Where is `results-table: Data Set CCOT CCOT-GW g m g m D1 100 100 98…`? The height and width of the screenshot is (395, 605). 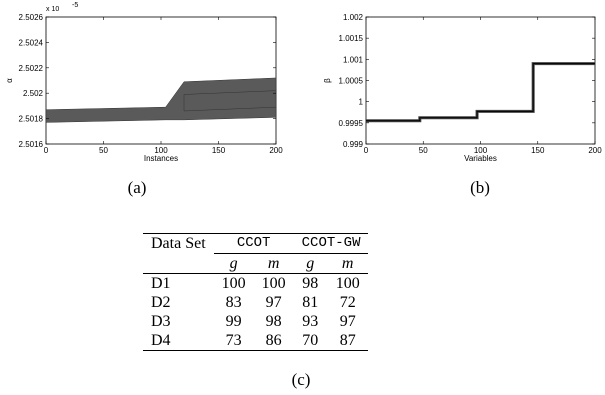 results-table: Data Set CCOT CCOT-GW g m g m D1 100 100 98… is located at coordinates (256, 292).